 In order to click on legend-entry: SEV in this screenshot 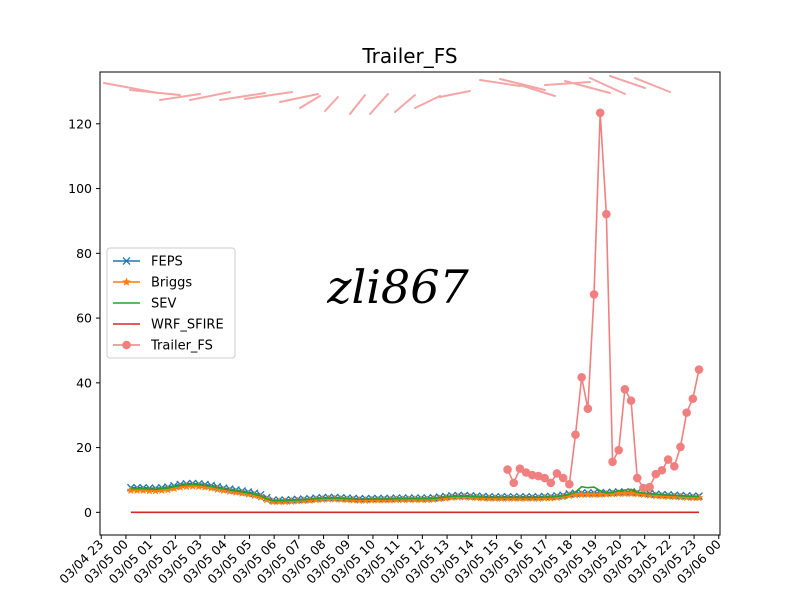, I will do `click(144, 304)`.